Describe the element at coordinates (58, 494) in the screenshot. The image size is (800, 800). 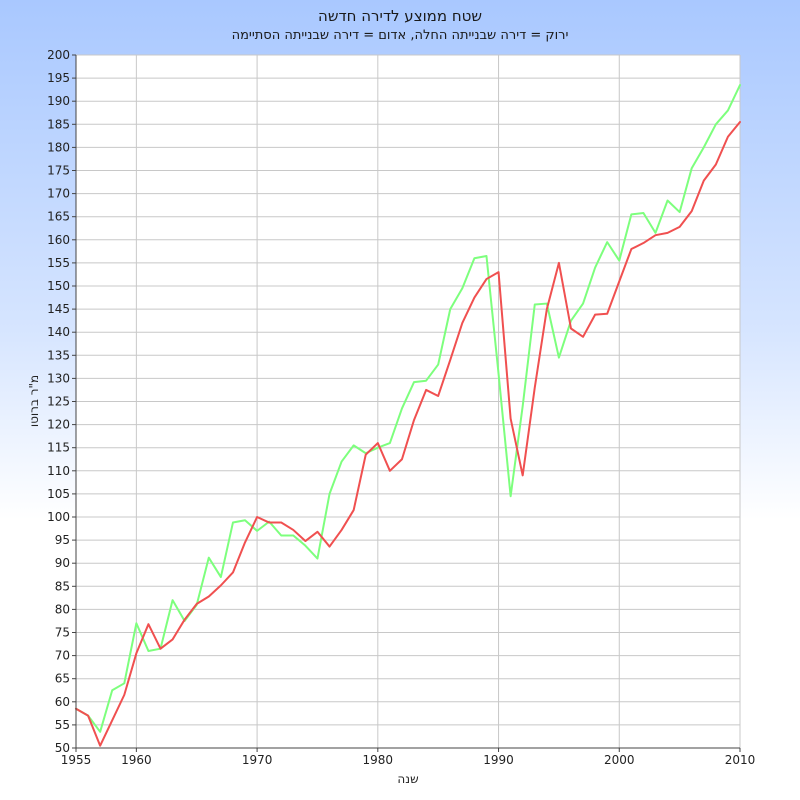
I see `y-tick-label: 105` at that location.